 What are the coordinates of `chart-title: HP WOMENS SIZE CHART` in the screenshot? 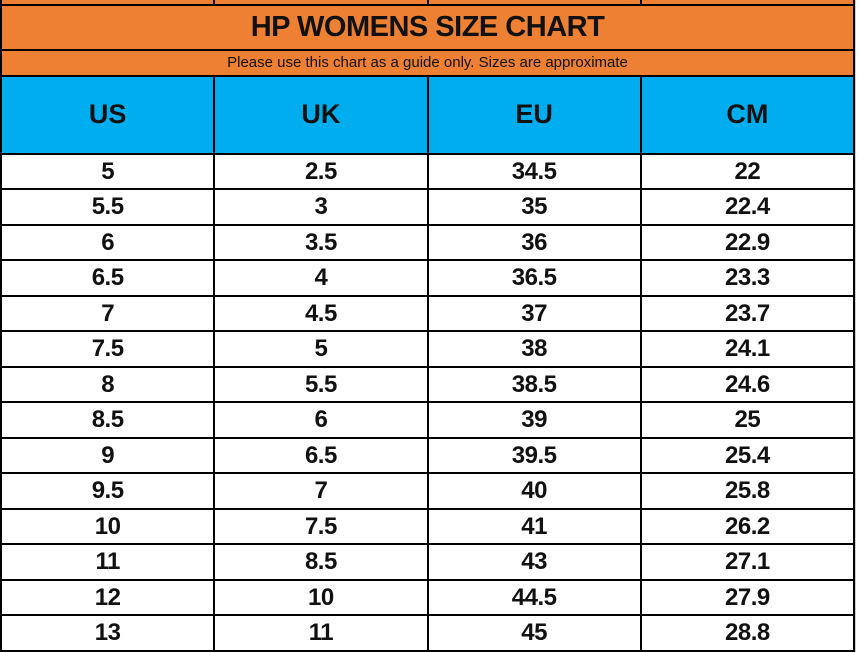 It's located at (427, 27).